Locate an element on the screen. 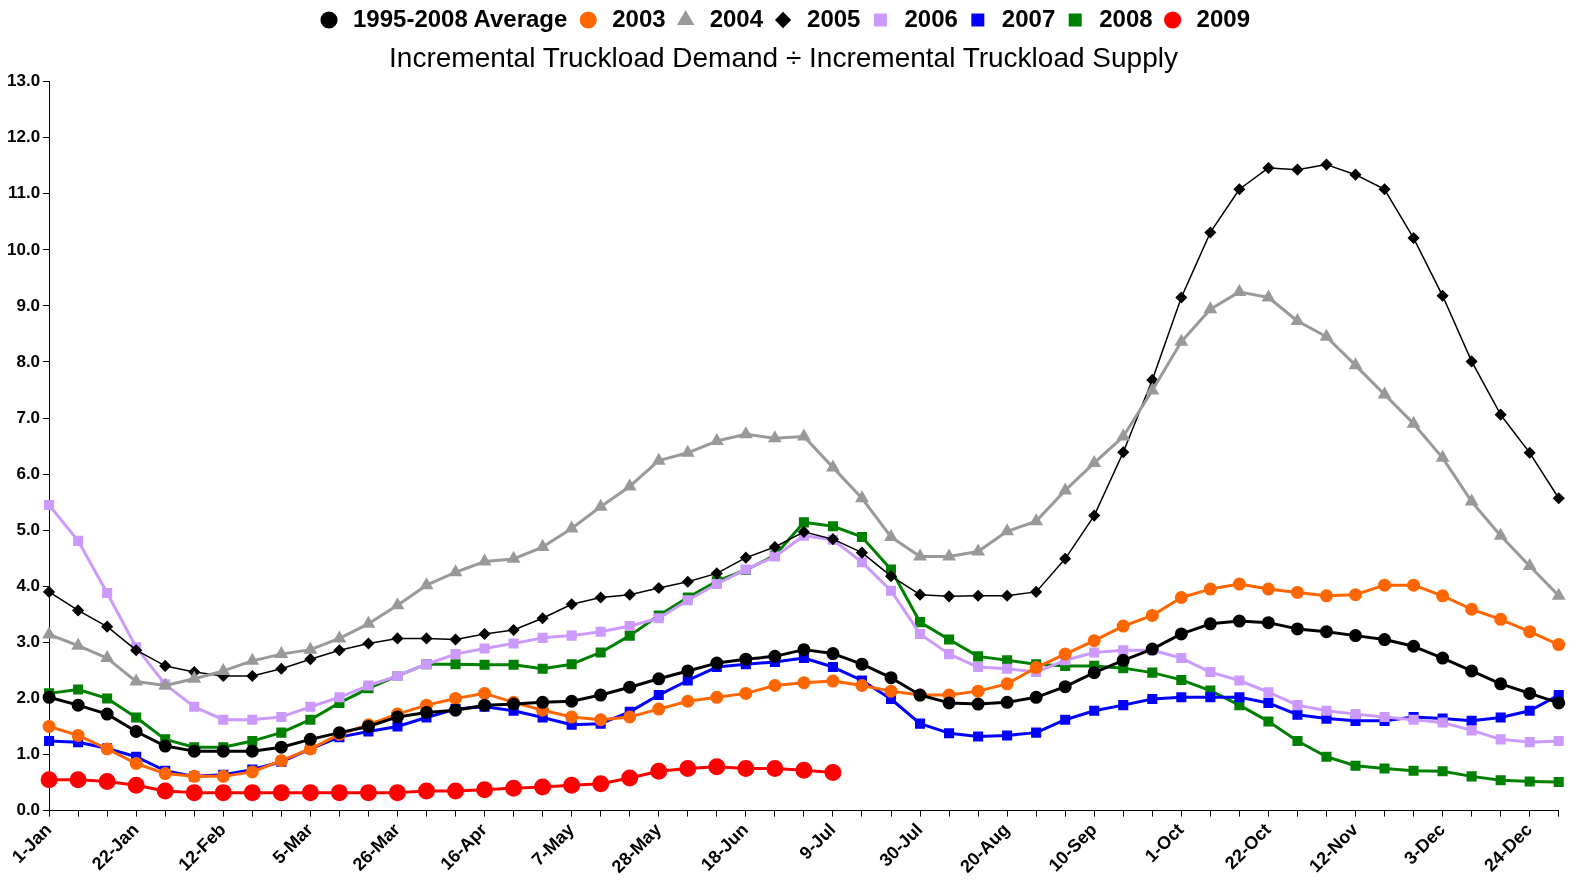 The image size is (1577, 885). legend-label: 2008 is located at coordinates (1126, 18).